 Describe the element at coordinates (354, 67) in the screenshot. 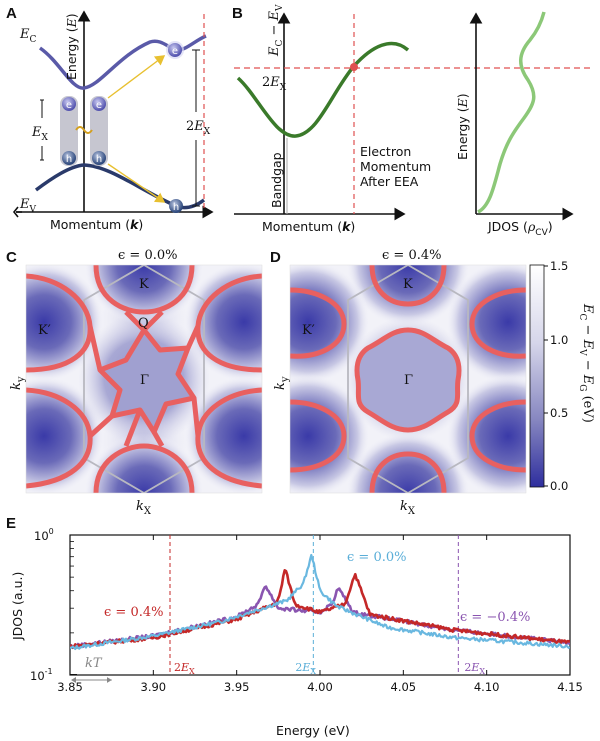

I see `intersection-dot` at that location.